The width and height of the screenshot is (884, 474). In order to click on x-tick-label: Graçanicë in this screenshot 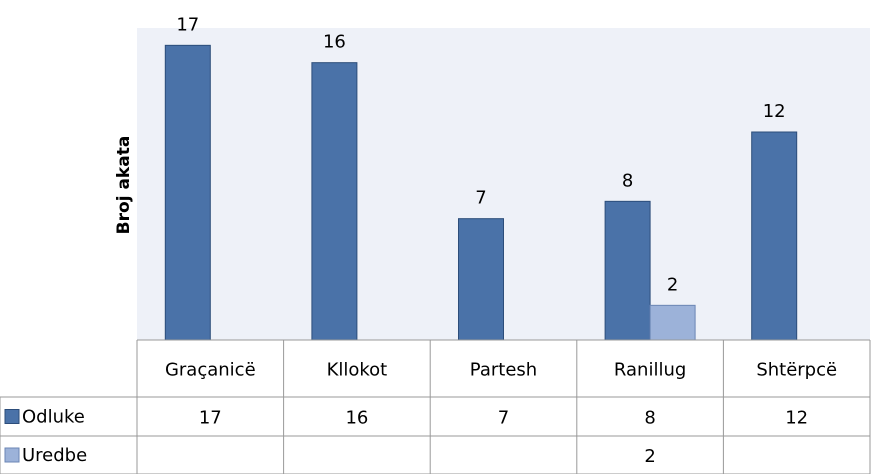, I will do `click(210, 370)`.